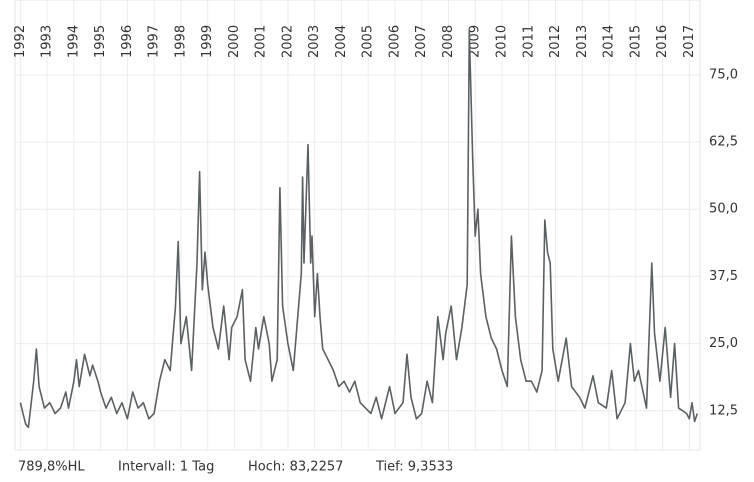 This screenshot has width=754, height=482. What do you see at coordinates (475, 41) in the screenshot?
I see `x-tick-label: 2009` at bounding box center [475, 41].